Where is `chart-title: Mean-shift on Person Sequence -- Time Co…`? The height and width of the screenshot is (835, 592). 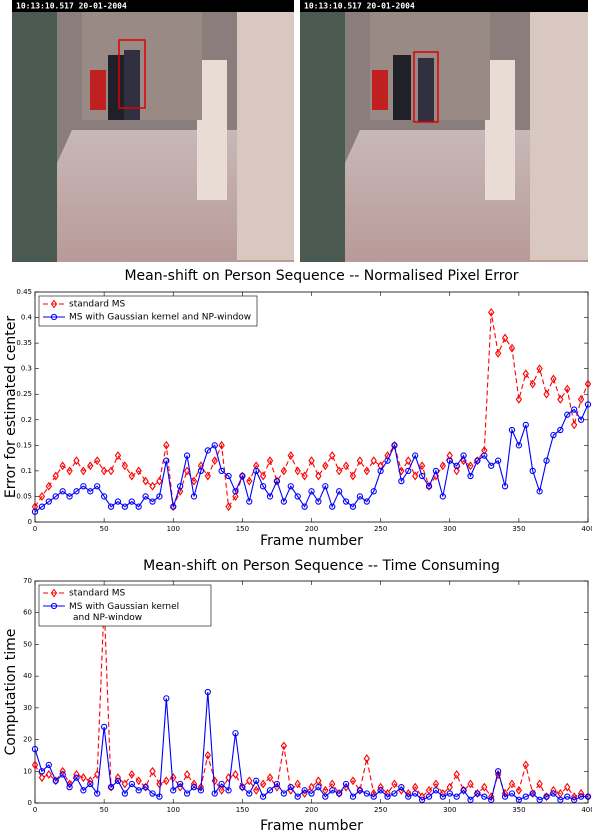
chart-title: Mean-shift on Person Sequence -- Time Co… is located at coordinates (321, 566).